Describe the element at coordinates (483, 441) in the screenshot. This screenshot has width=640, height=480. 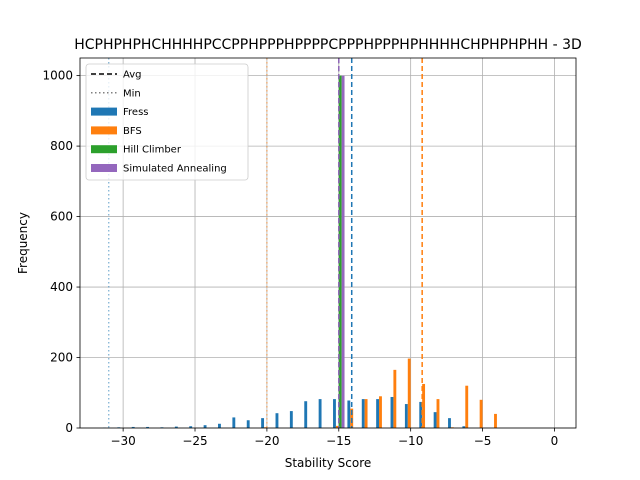
I see `x-tick-label: −5` at that location.